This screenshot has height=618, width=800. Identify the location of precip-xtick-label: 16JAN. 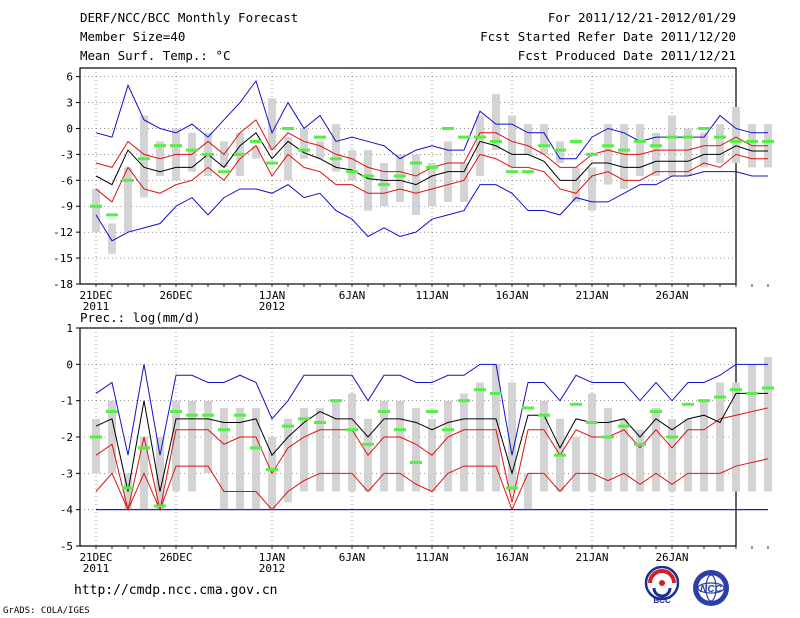
(511, 557).